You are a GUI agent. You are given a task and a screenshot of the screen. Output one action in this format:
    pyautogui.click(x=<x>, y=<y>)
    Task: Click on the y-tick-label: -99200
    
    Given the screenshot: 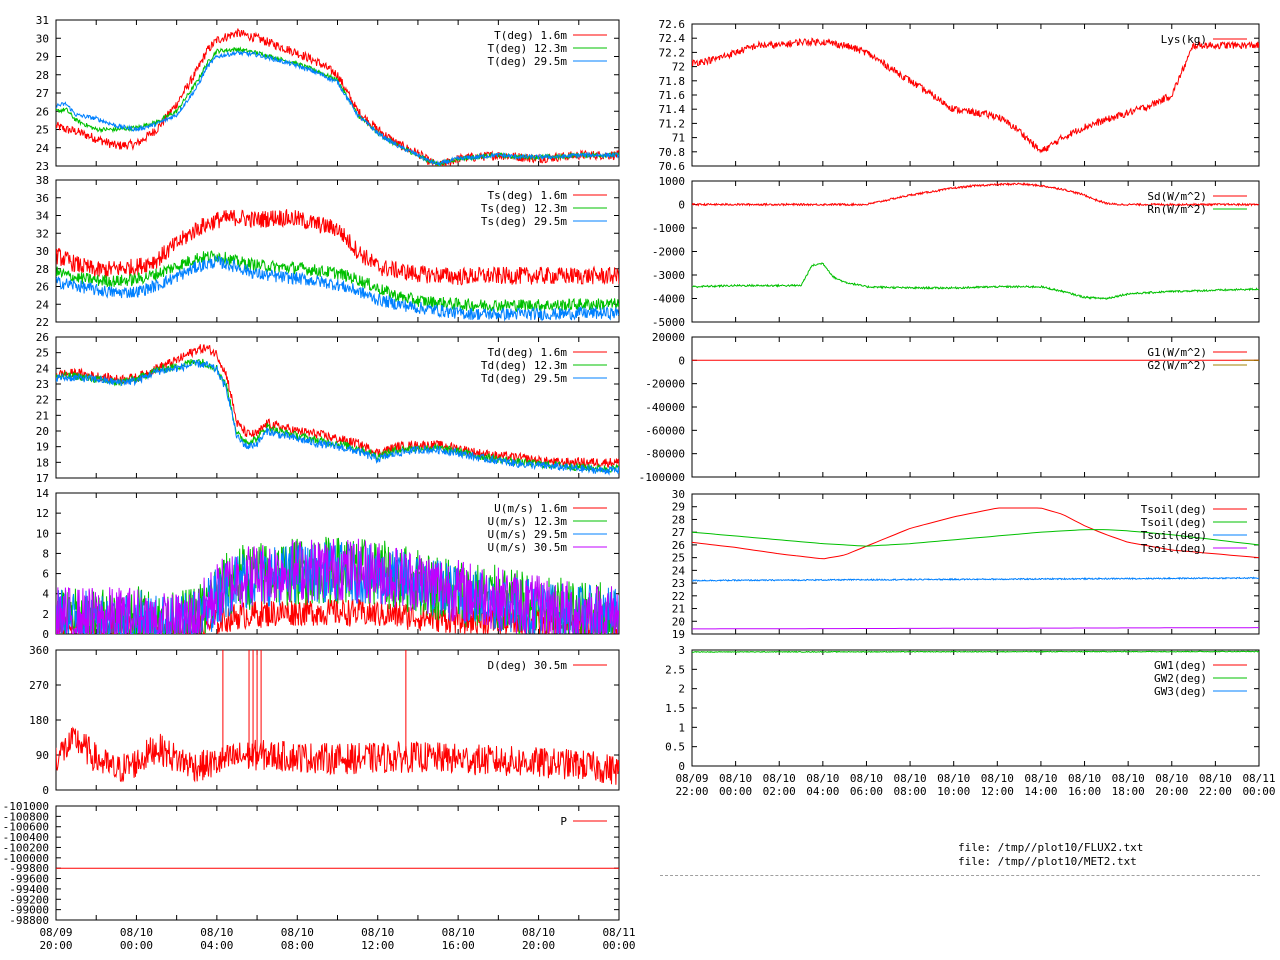 What is the action you would take?
    pyautogui.click(x=29, y=899)
    